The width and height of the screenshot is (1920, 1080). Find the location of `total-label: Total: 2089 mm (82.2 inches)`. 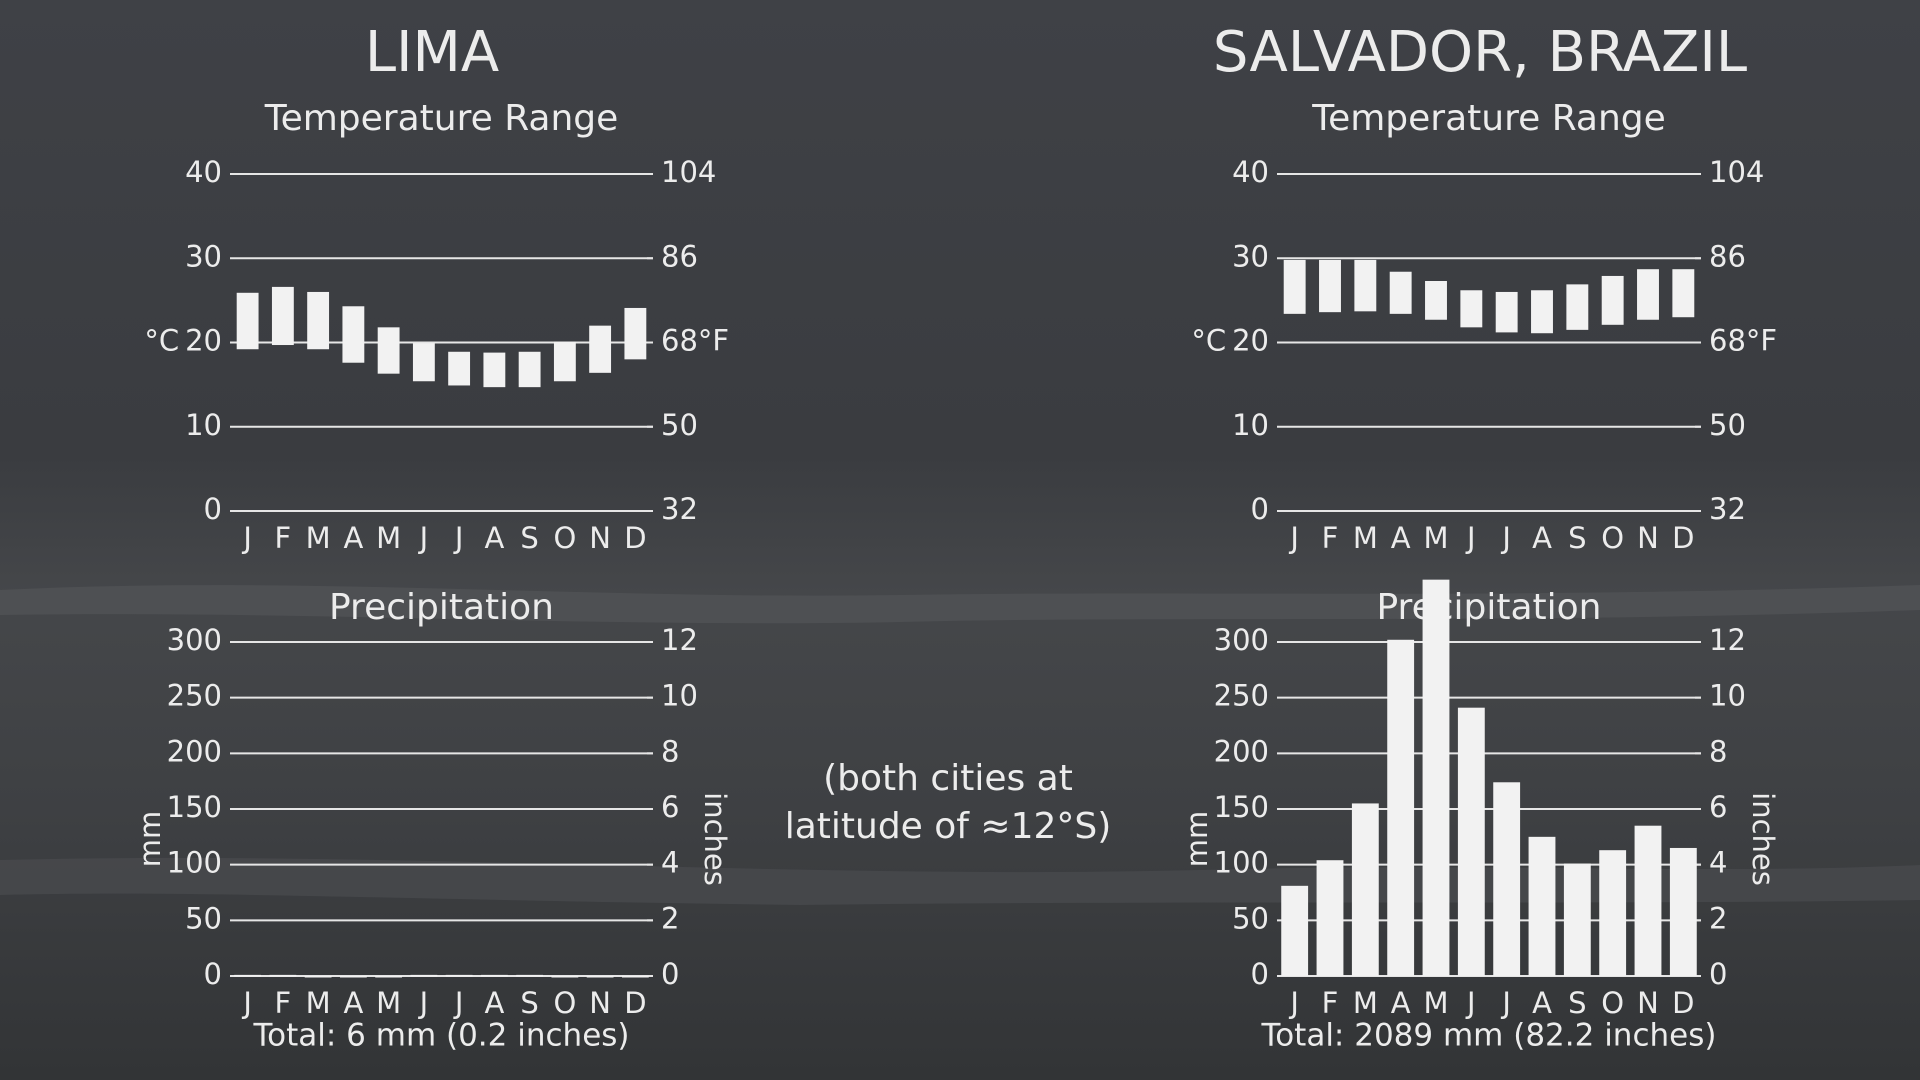

total-label: Total: 2089 mm (82.2 inches) is located at coordinates (1489, 1036).